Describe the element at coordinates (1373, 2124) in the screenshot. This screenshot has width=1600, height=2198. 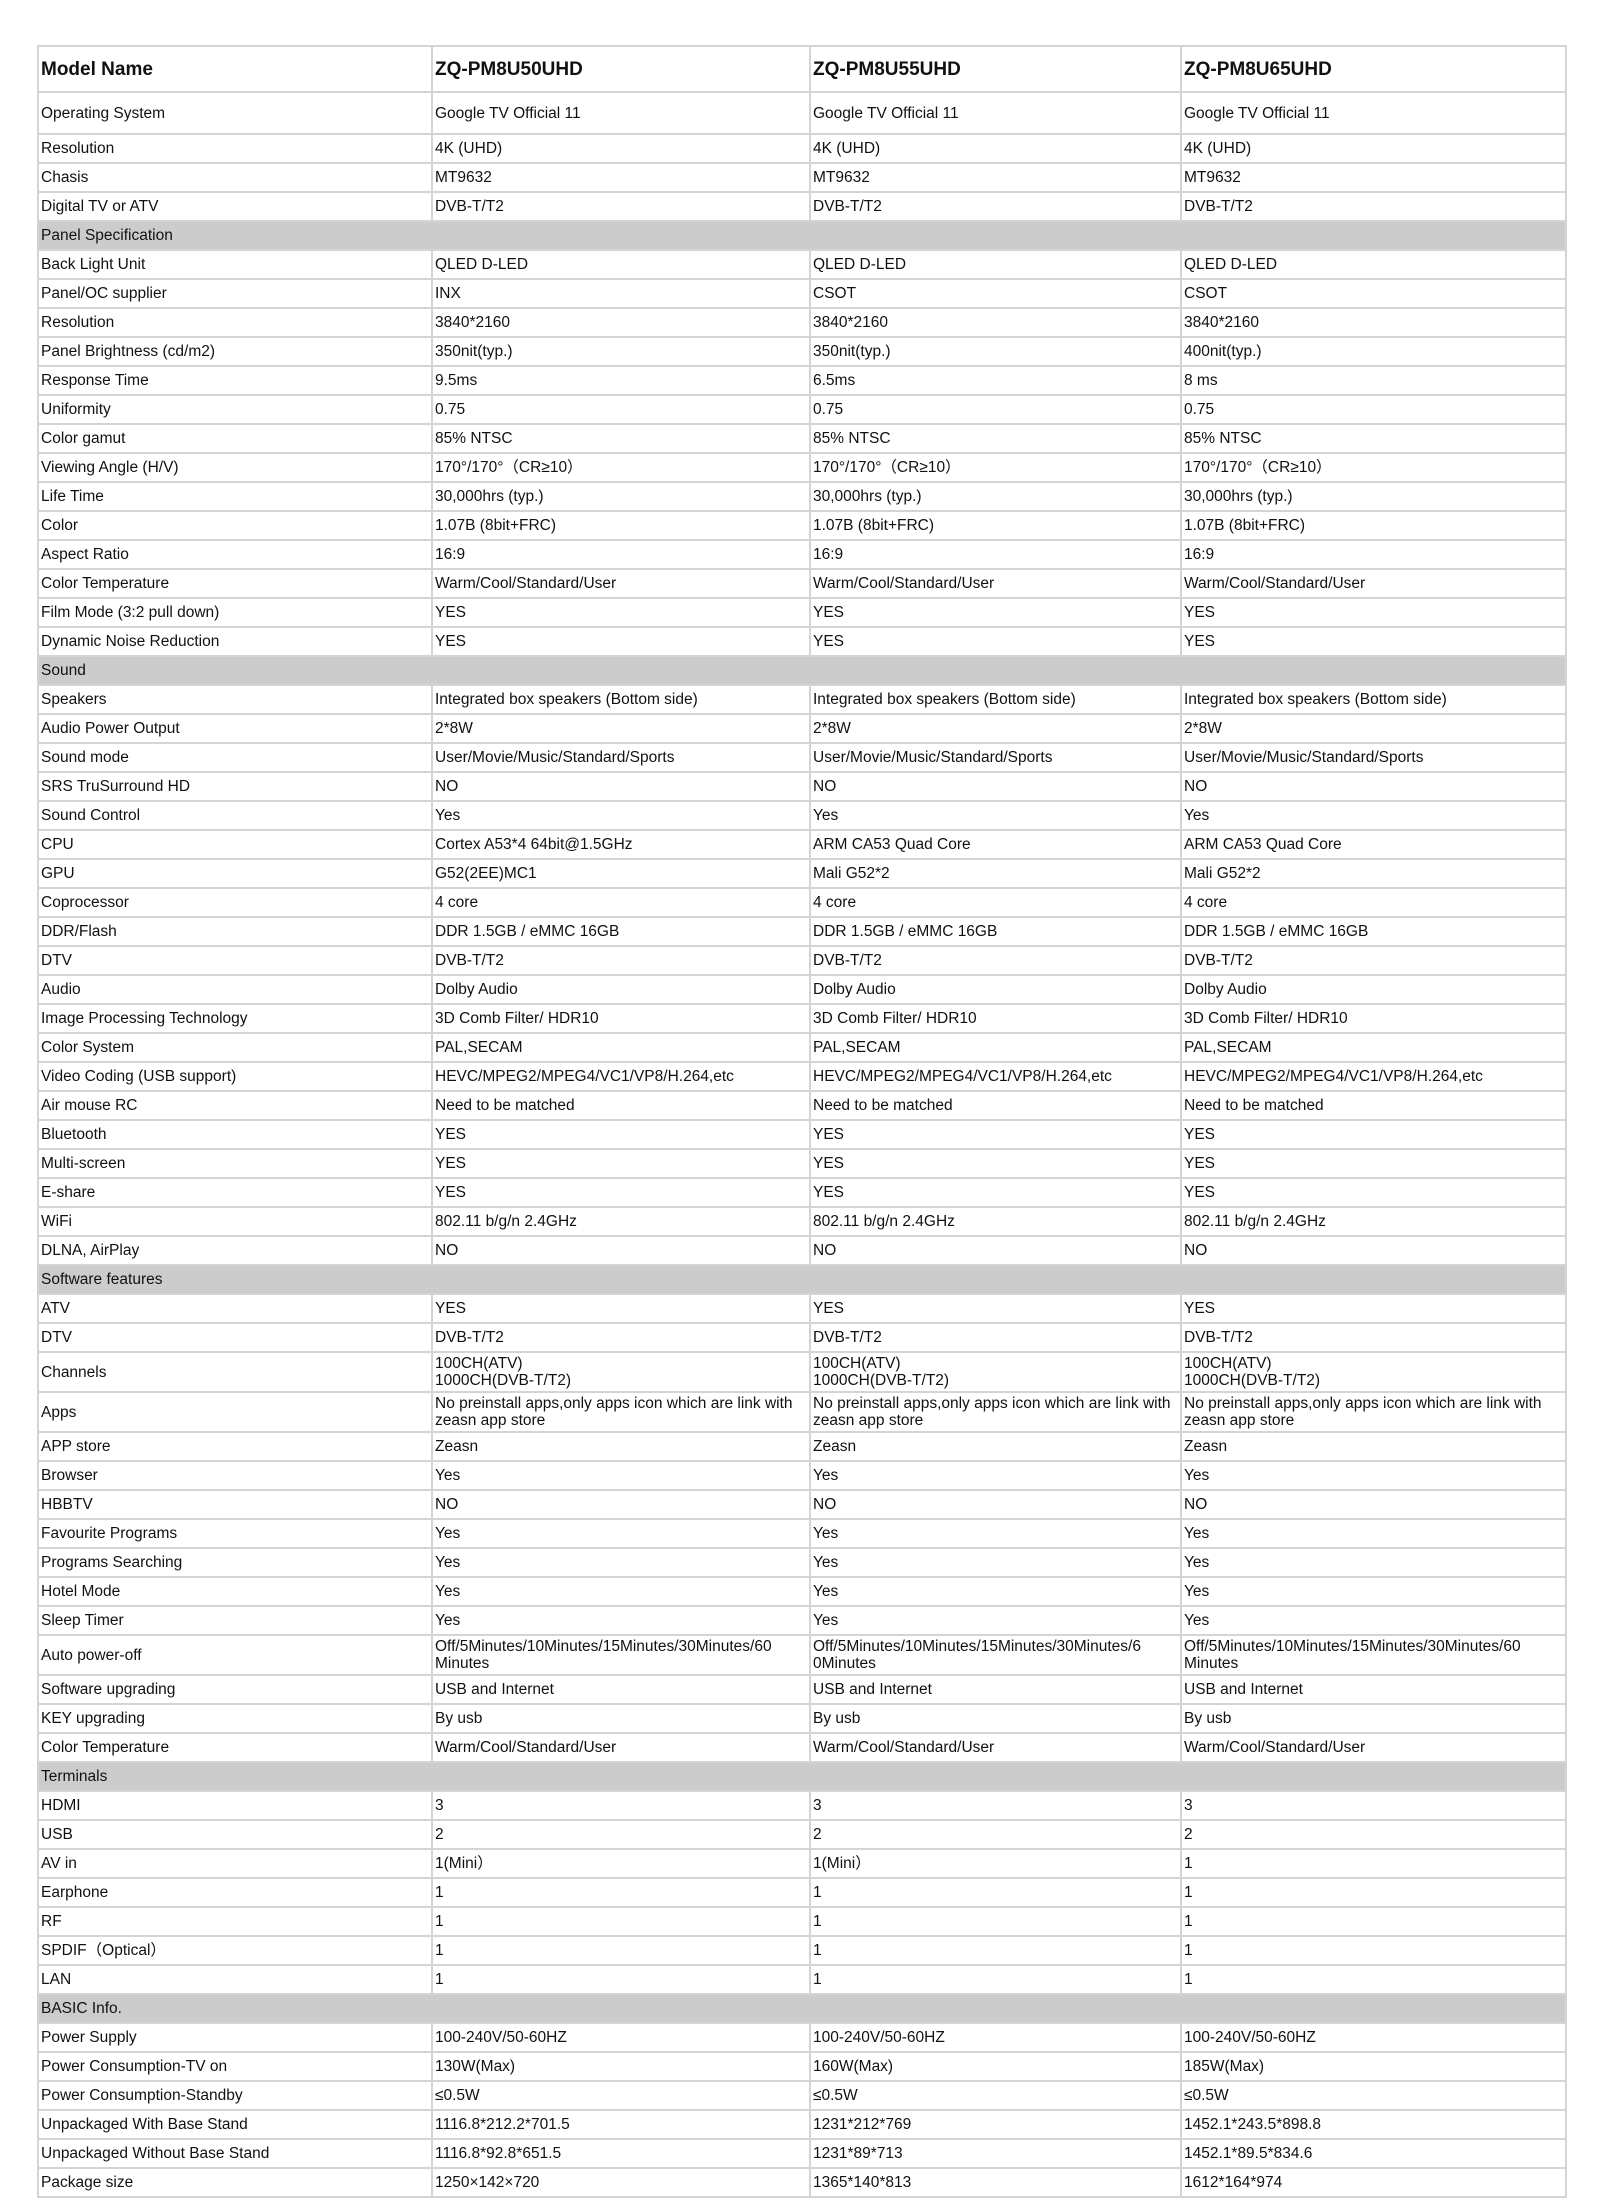
I see `spec-value: 1452.1*243.5*898.8` at that location.